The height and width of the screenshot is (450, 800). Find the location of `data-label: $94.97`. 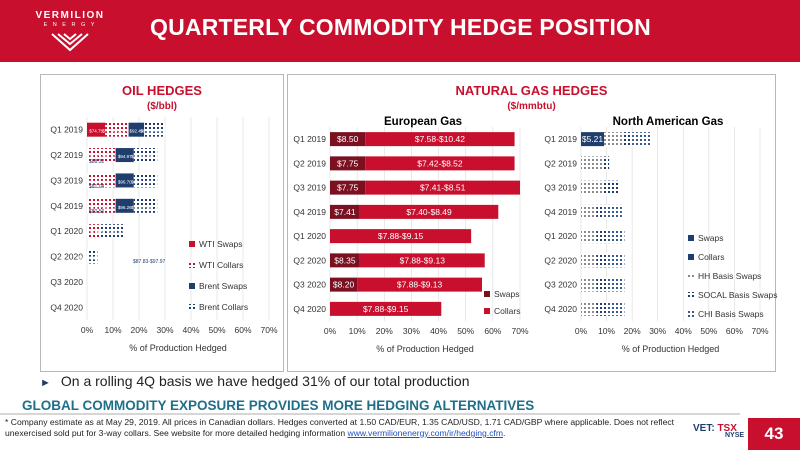

data-label: $94.97 is located at coordinates (125, 156).